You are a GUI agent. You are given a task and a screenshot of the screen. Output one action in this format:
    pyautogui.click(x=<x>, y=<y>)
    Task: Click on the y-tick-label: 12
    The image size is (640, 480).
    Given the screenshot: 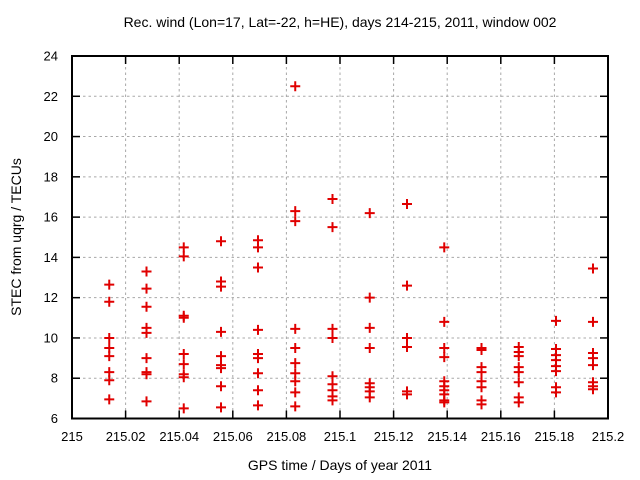 What is the action you would take?
    pyautogui.click(x=51, y=297)
    